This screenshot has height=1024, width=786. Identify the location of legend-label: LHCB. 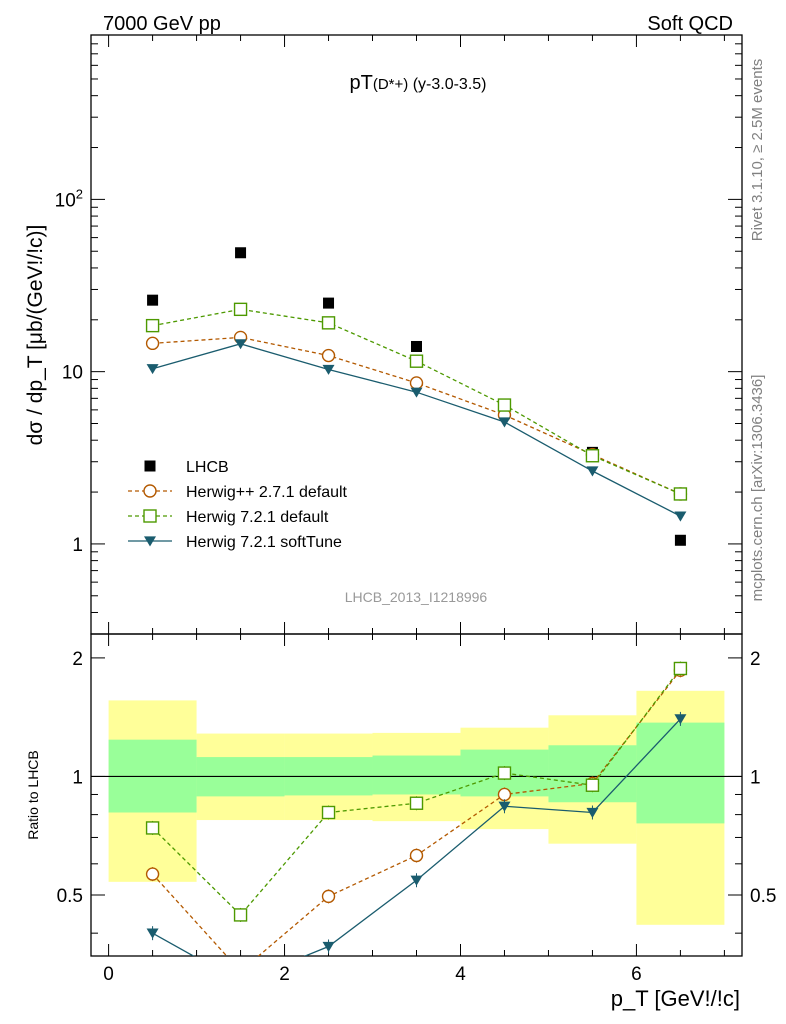
(207, 467).